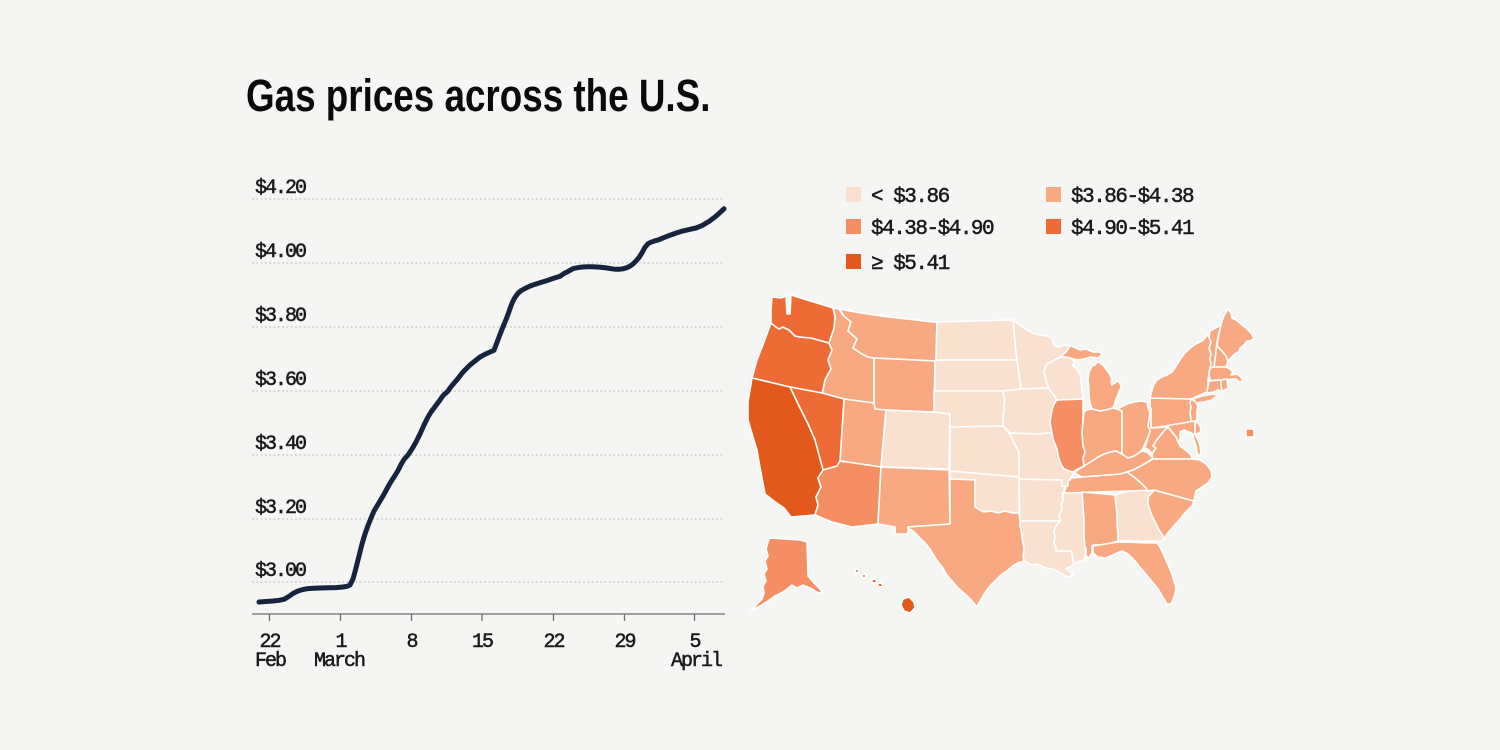 Image resolution: width=1500 pixels, height=750 pixels. I want to click on svg-text: April, so click(696, 661).